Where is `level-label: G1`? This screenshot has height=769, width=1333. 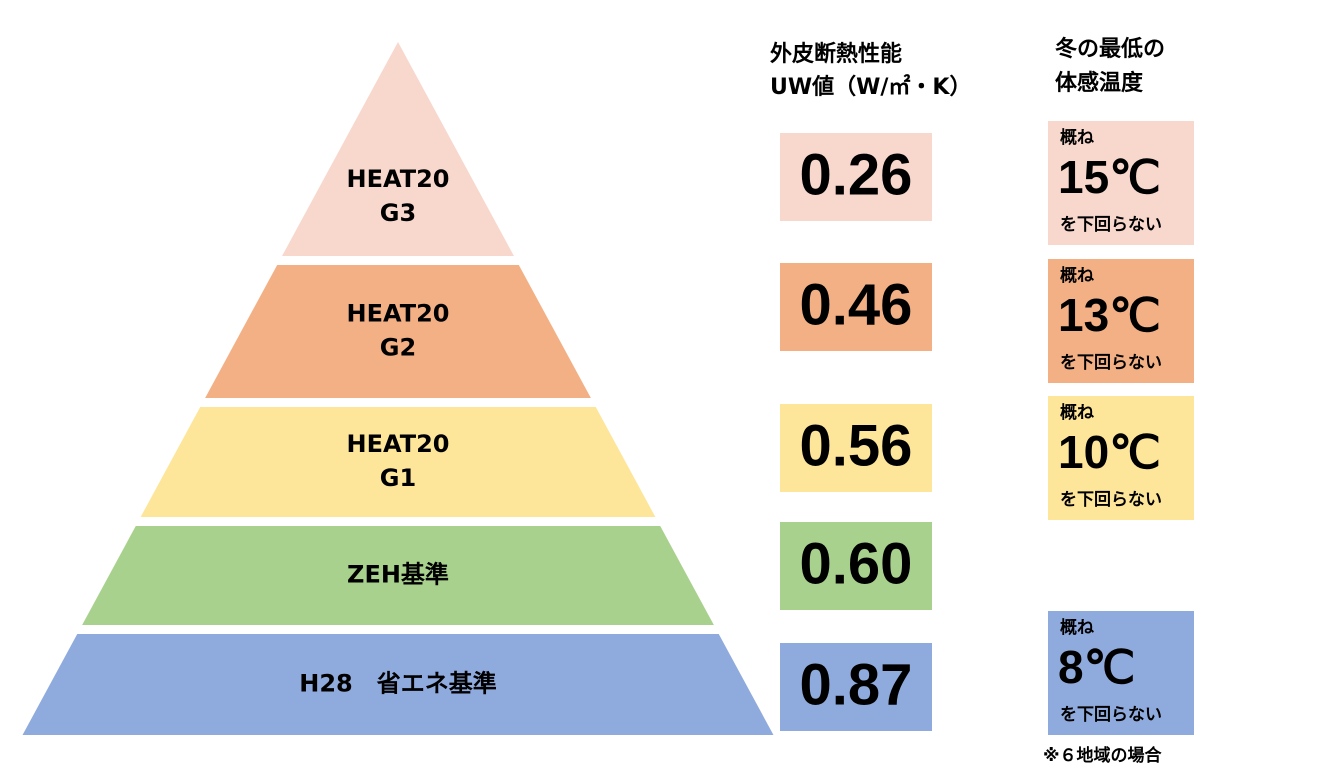
level-label: G1 is located at coordinates (398, 478).